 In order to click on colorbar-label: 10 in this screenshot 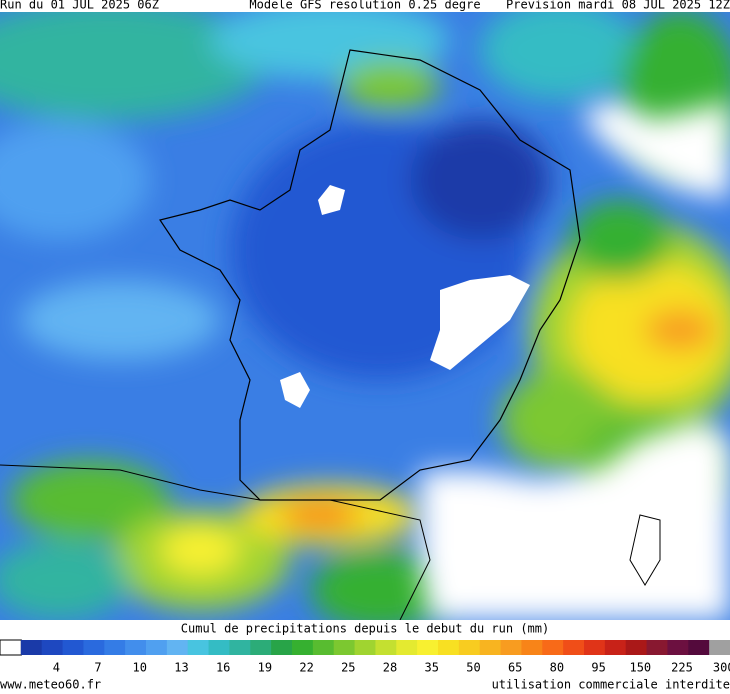, I will do `click(140, 668)`.